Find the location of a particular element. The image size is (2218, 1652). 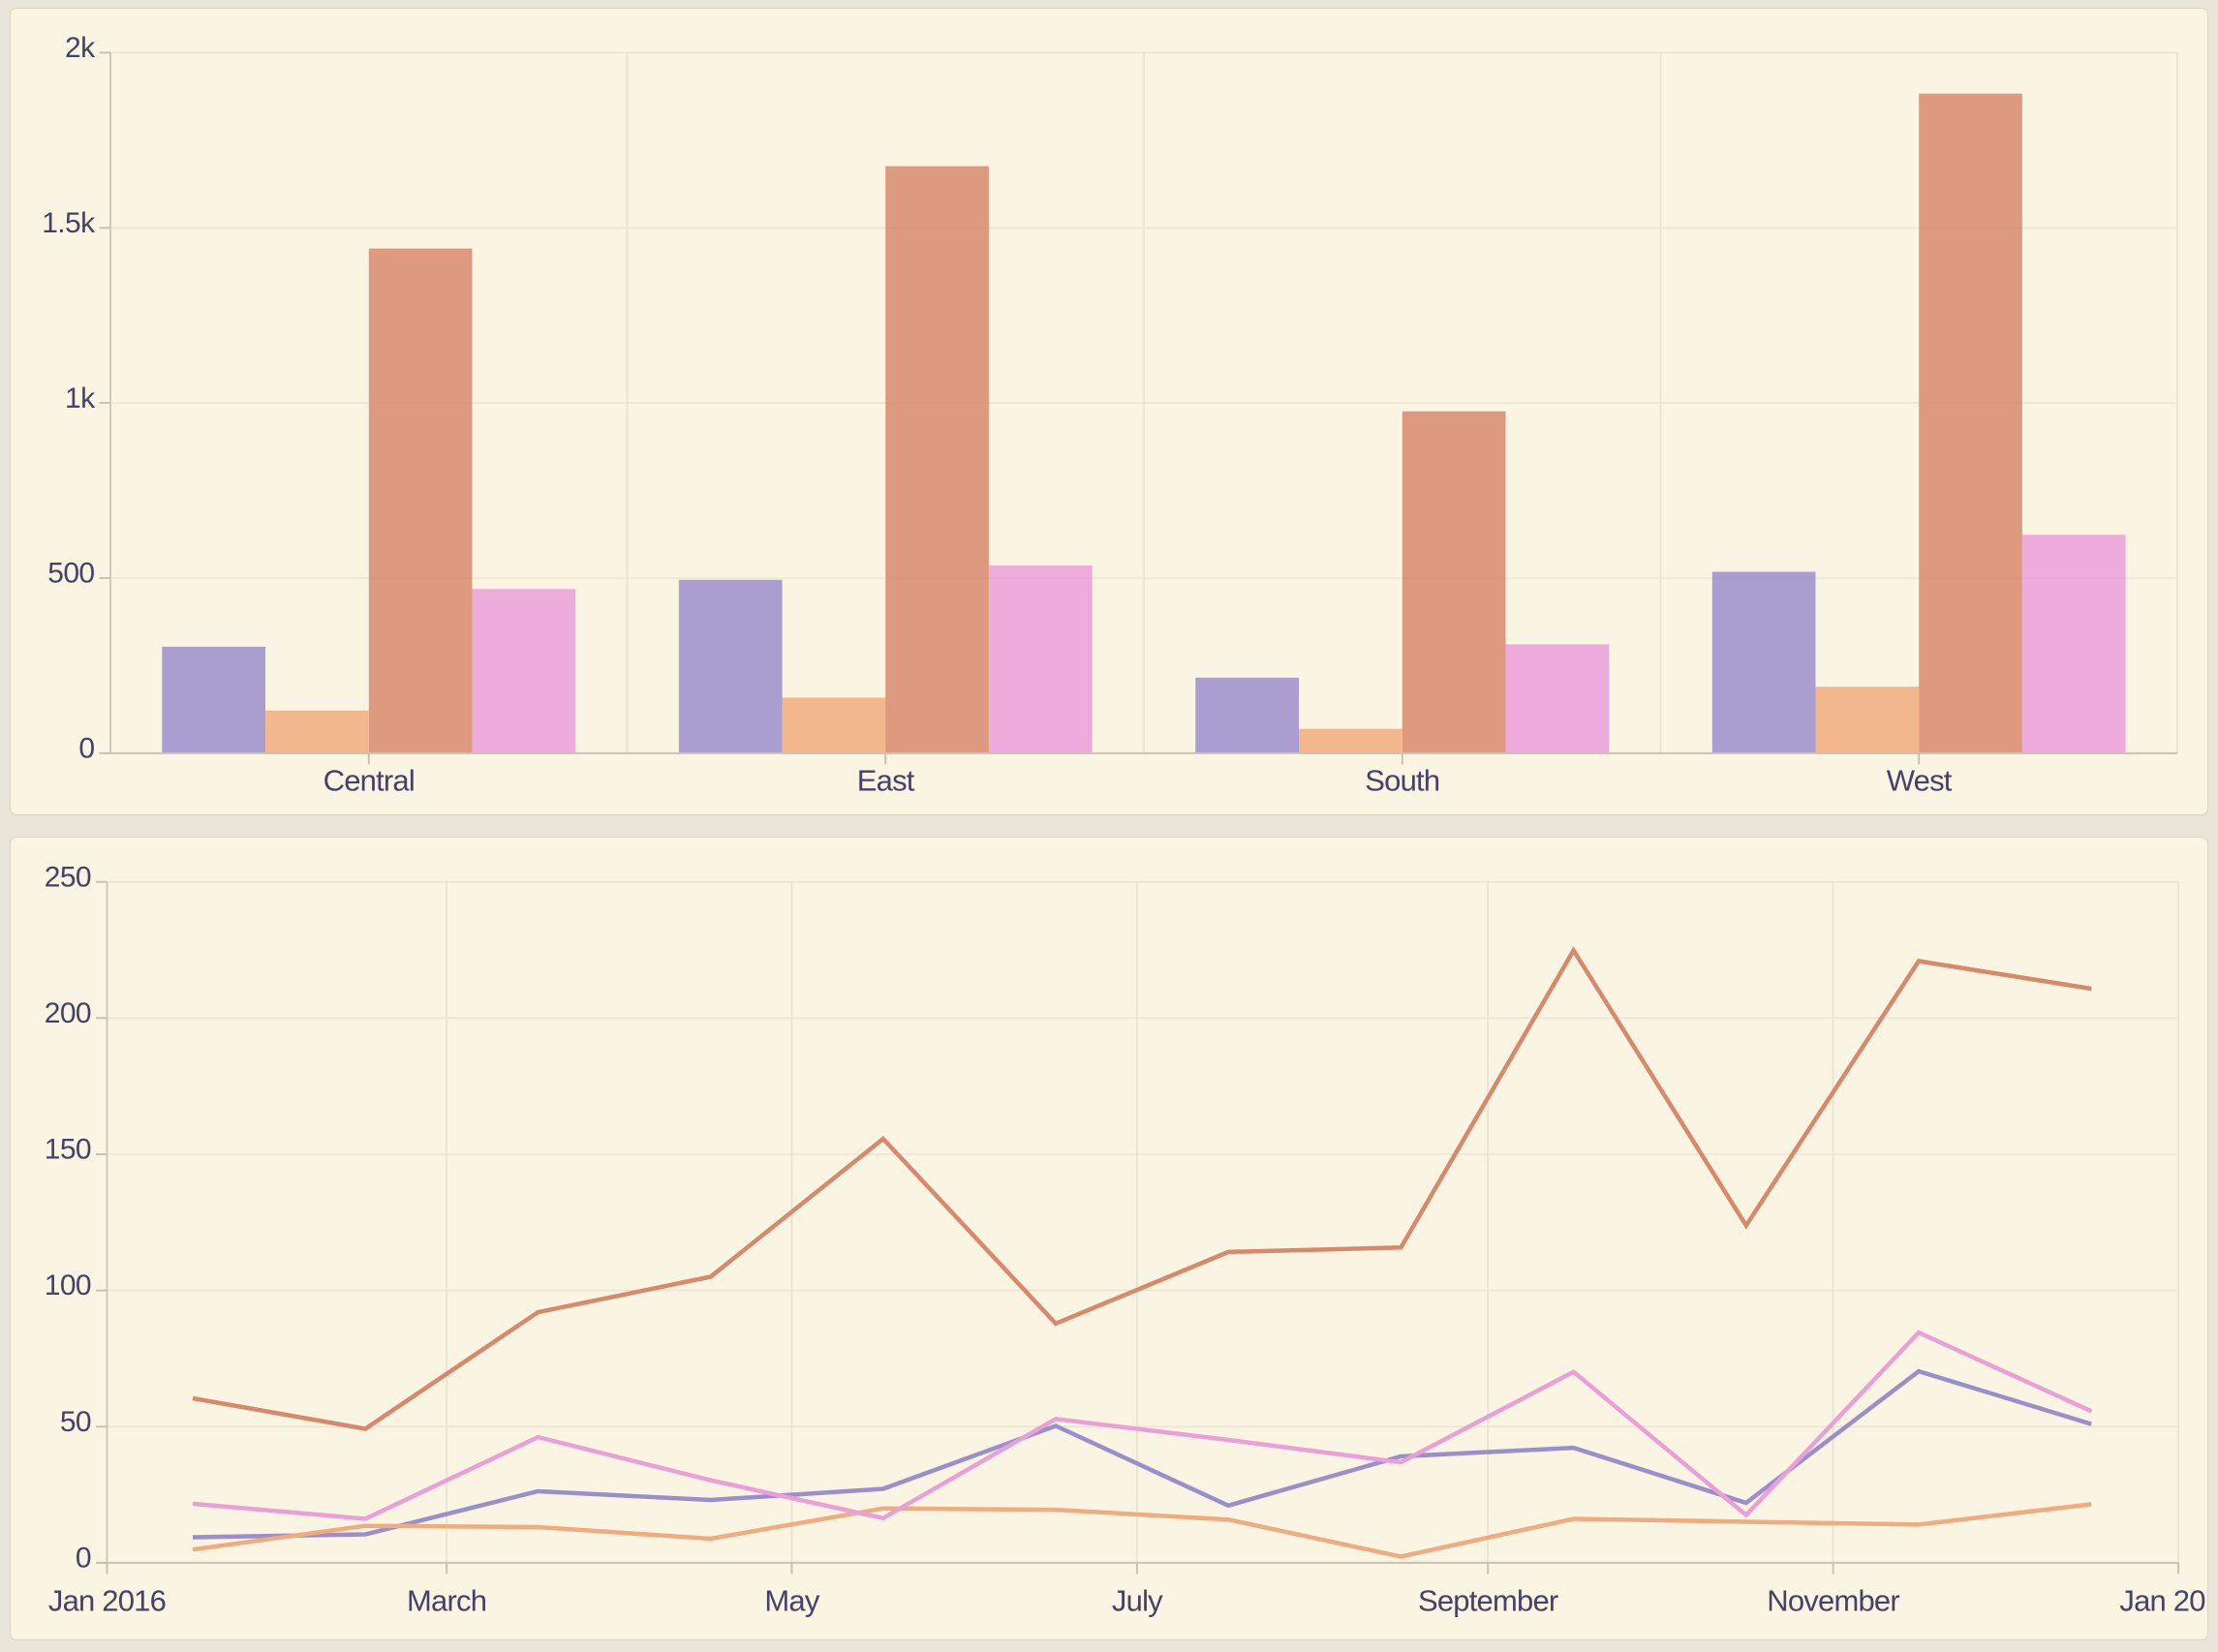

svg-text: Central is located at coordinates (369, 781).